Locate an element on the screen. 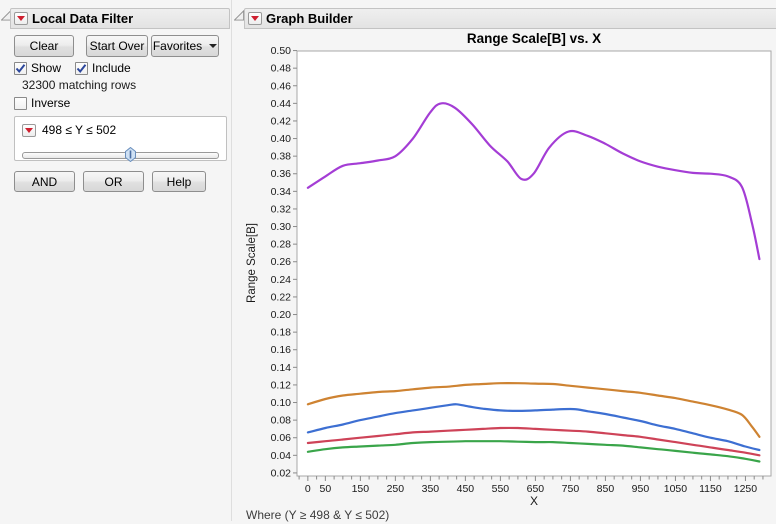 The image size is (776, 524). y-tick-label: 0.28 is located at coordinates (281, 245).